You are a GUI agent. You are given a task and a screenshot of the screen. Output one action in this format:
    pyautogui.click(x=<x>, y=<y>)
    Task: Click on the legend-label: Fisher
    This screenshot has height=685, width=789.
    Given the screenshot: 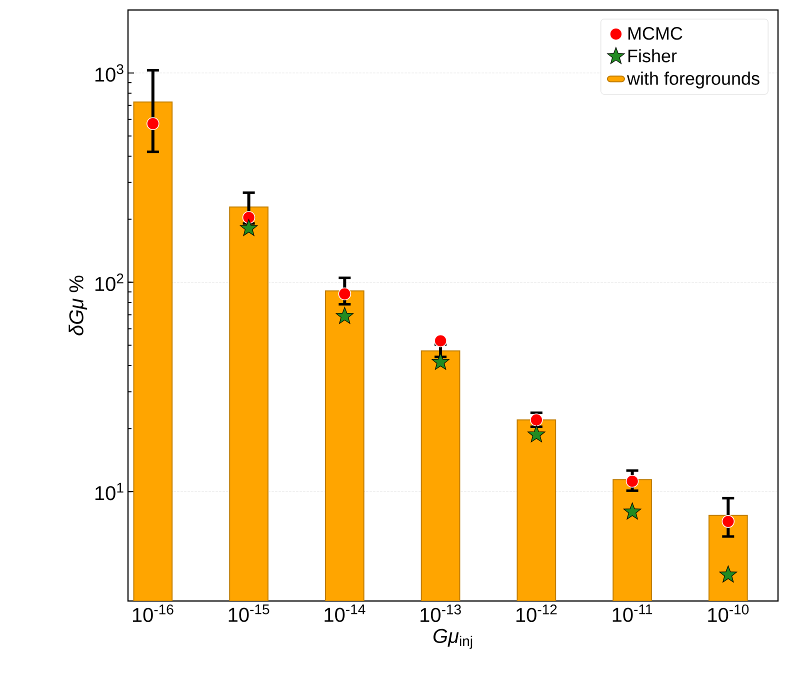 What is the action you would take?
    pyautogui.click(x=652, y=55)
    